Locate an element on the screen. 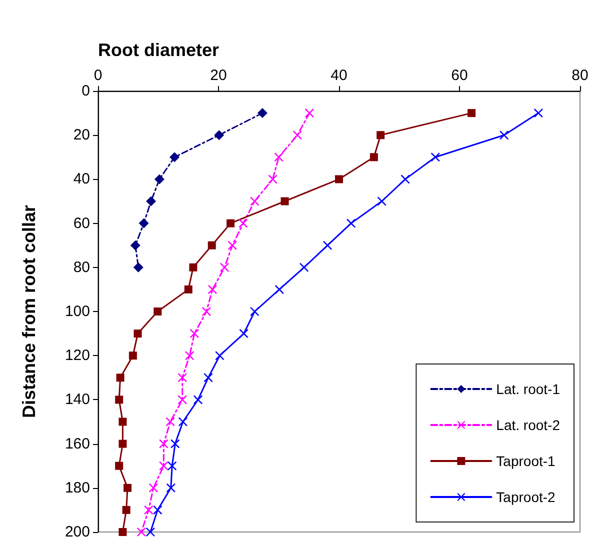  legend-label: Lat. root-2 is located at coordinates (528, 425).